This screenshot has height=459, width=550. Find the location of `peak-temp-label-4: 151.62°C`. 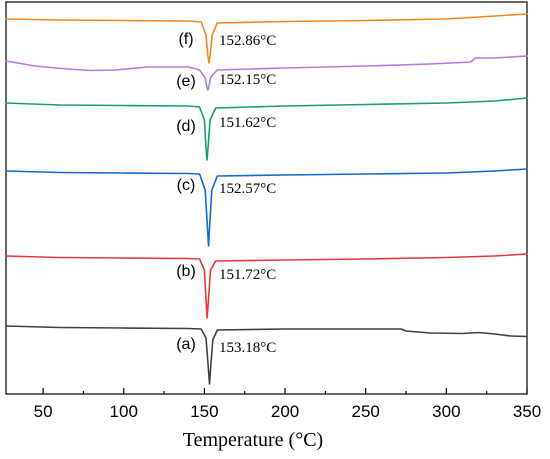

peak-temp-label-4: 151.62°C is located at coordinates (247, 123).